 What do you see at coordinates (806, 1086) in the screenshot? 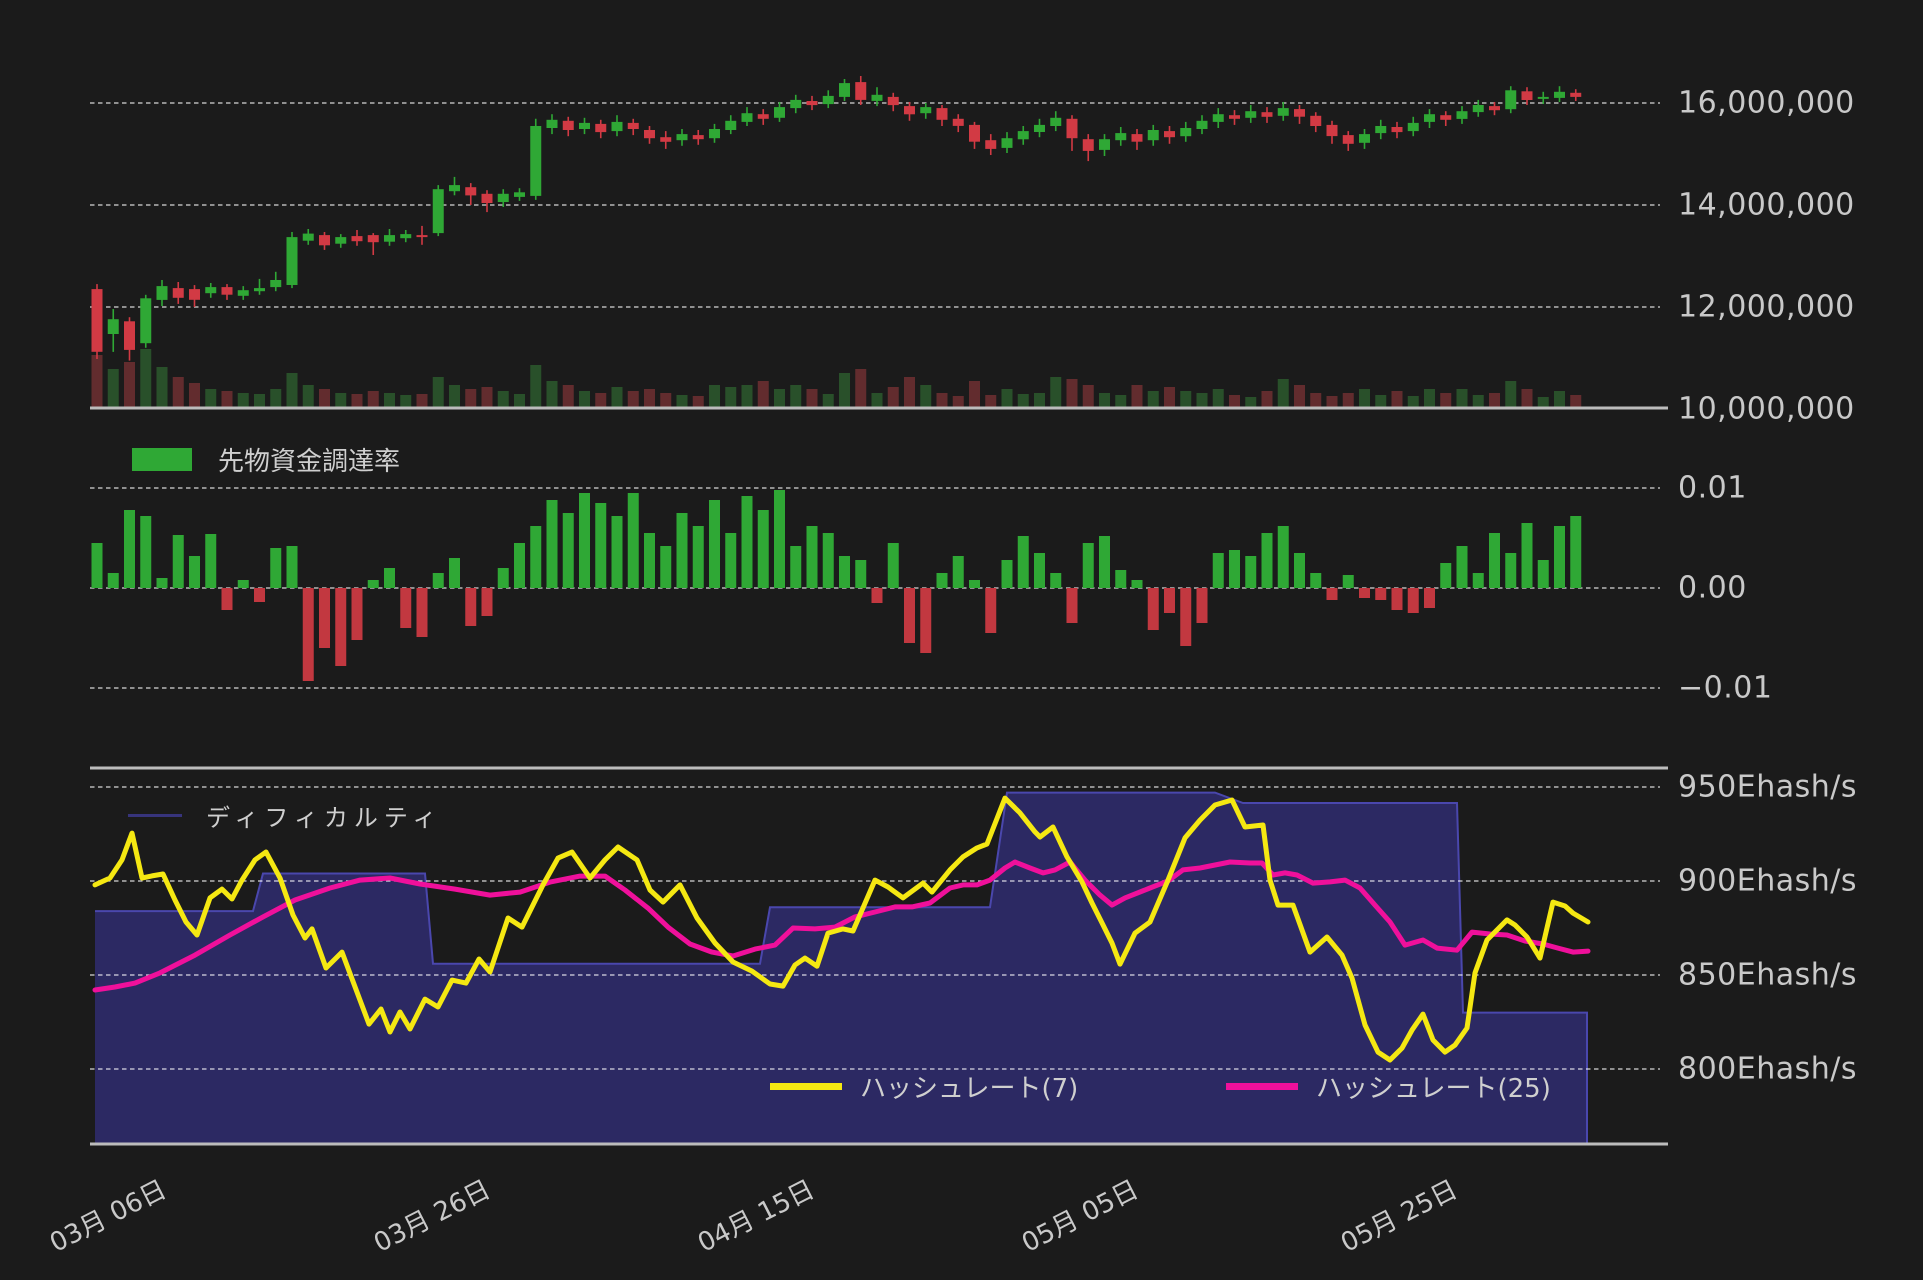
I see `hashrate7-swatch` at bounding box center [806, 1086].